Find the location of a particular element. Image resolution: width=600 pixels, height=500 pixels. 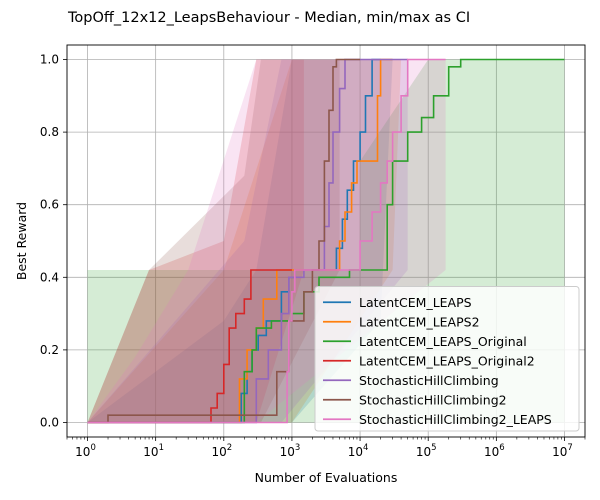

x-tick-label: 10⁶ is located at coordinates (494, 451).